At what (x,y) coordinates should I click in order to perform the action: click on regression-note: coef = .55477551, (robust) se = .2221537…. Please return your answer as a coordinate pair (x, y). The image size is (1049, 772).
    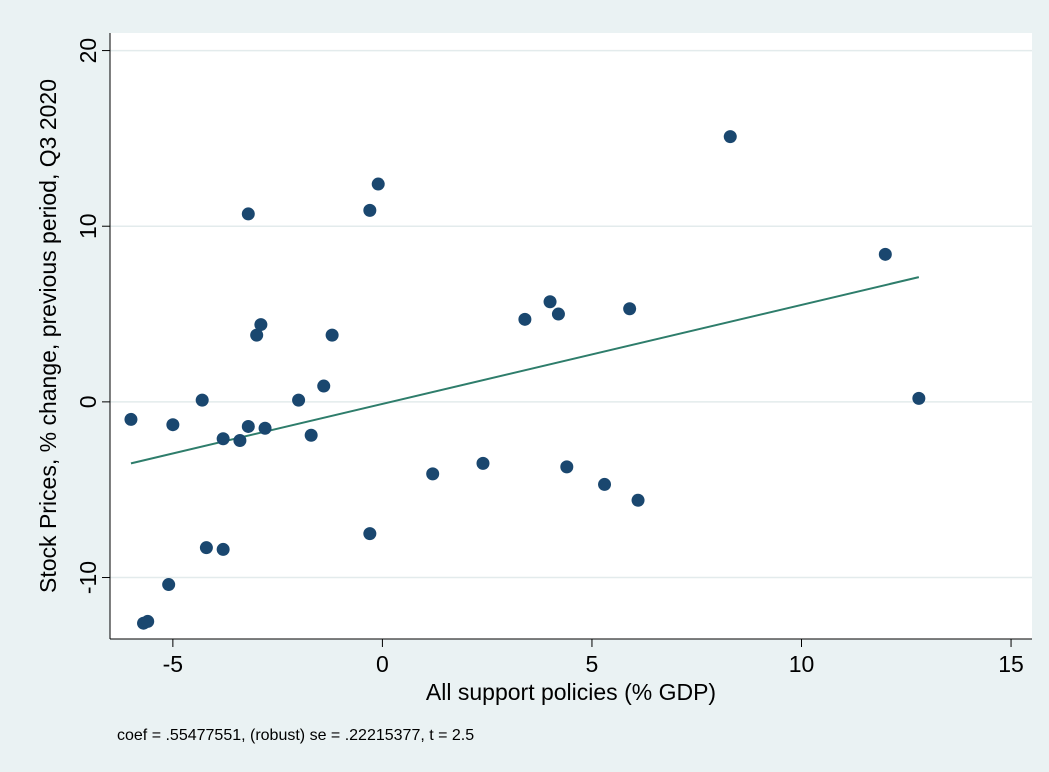
    Looking at the image, I should click on (295, 735).